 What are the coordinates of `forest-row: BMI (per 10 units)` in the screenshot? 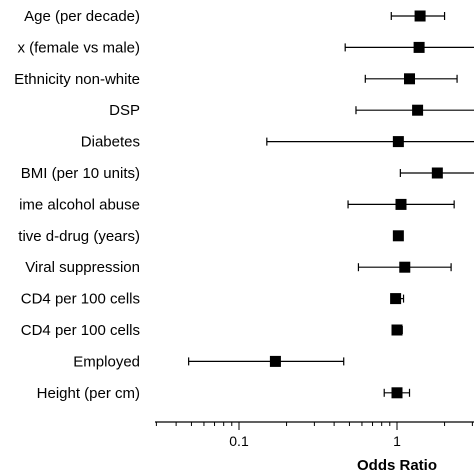 It's located at (247, 173).